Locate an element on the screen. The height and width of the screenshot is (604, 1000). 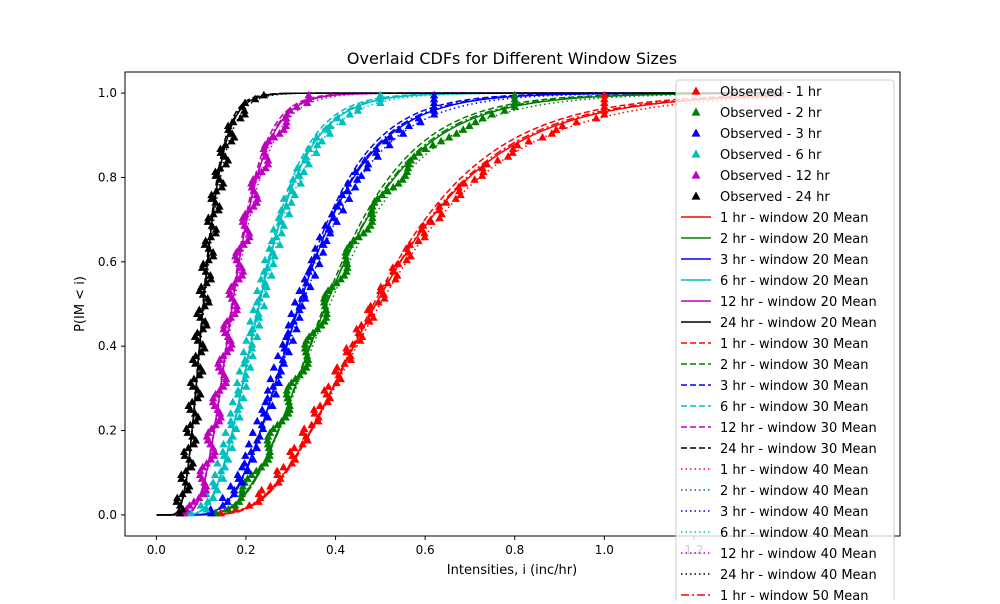
legend-label: 3 hr - window 30 Mean is located at coordinates (794, 386).